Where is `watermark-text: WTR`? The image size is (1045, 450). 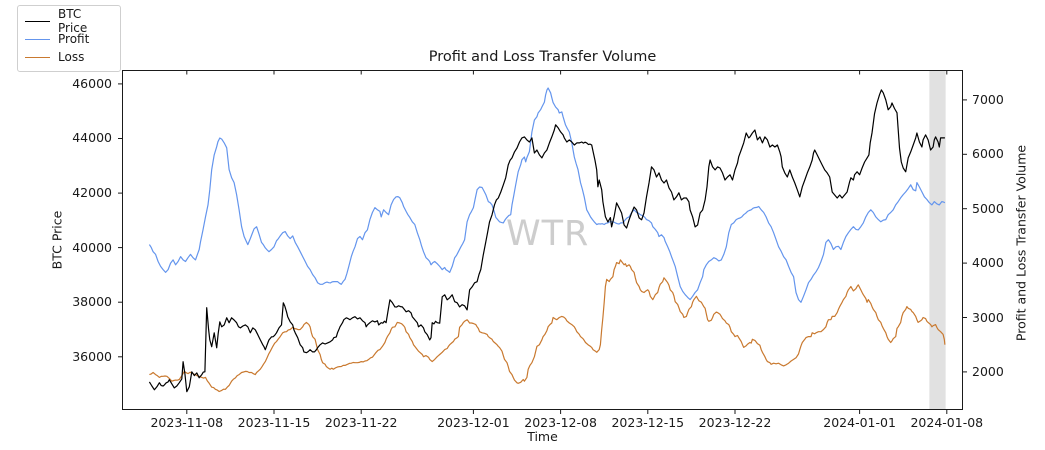 watermark-text: WTR is located at coordinates (548, 234).